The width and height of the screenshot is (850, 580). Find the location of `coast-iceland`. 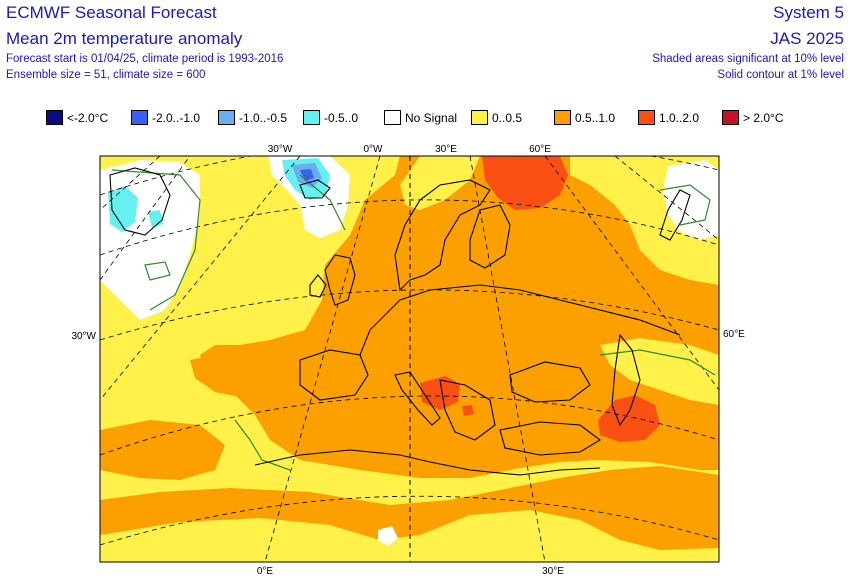

coast-iceland is located at coordinates (315, 189).